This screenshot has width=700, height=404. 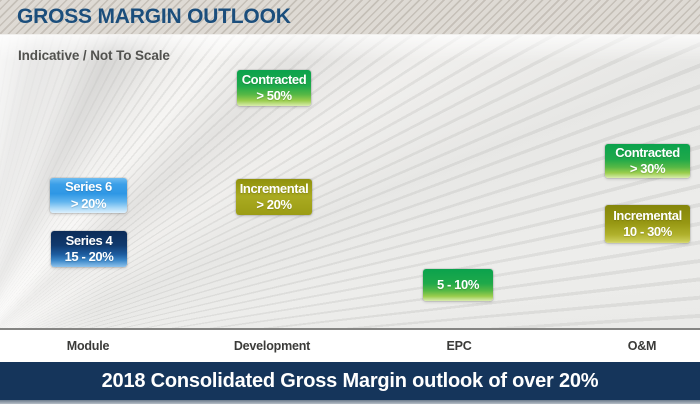 I want to click on box-om-contracted: Contracted > 30%, so click(x=647, y=161).